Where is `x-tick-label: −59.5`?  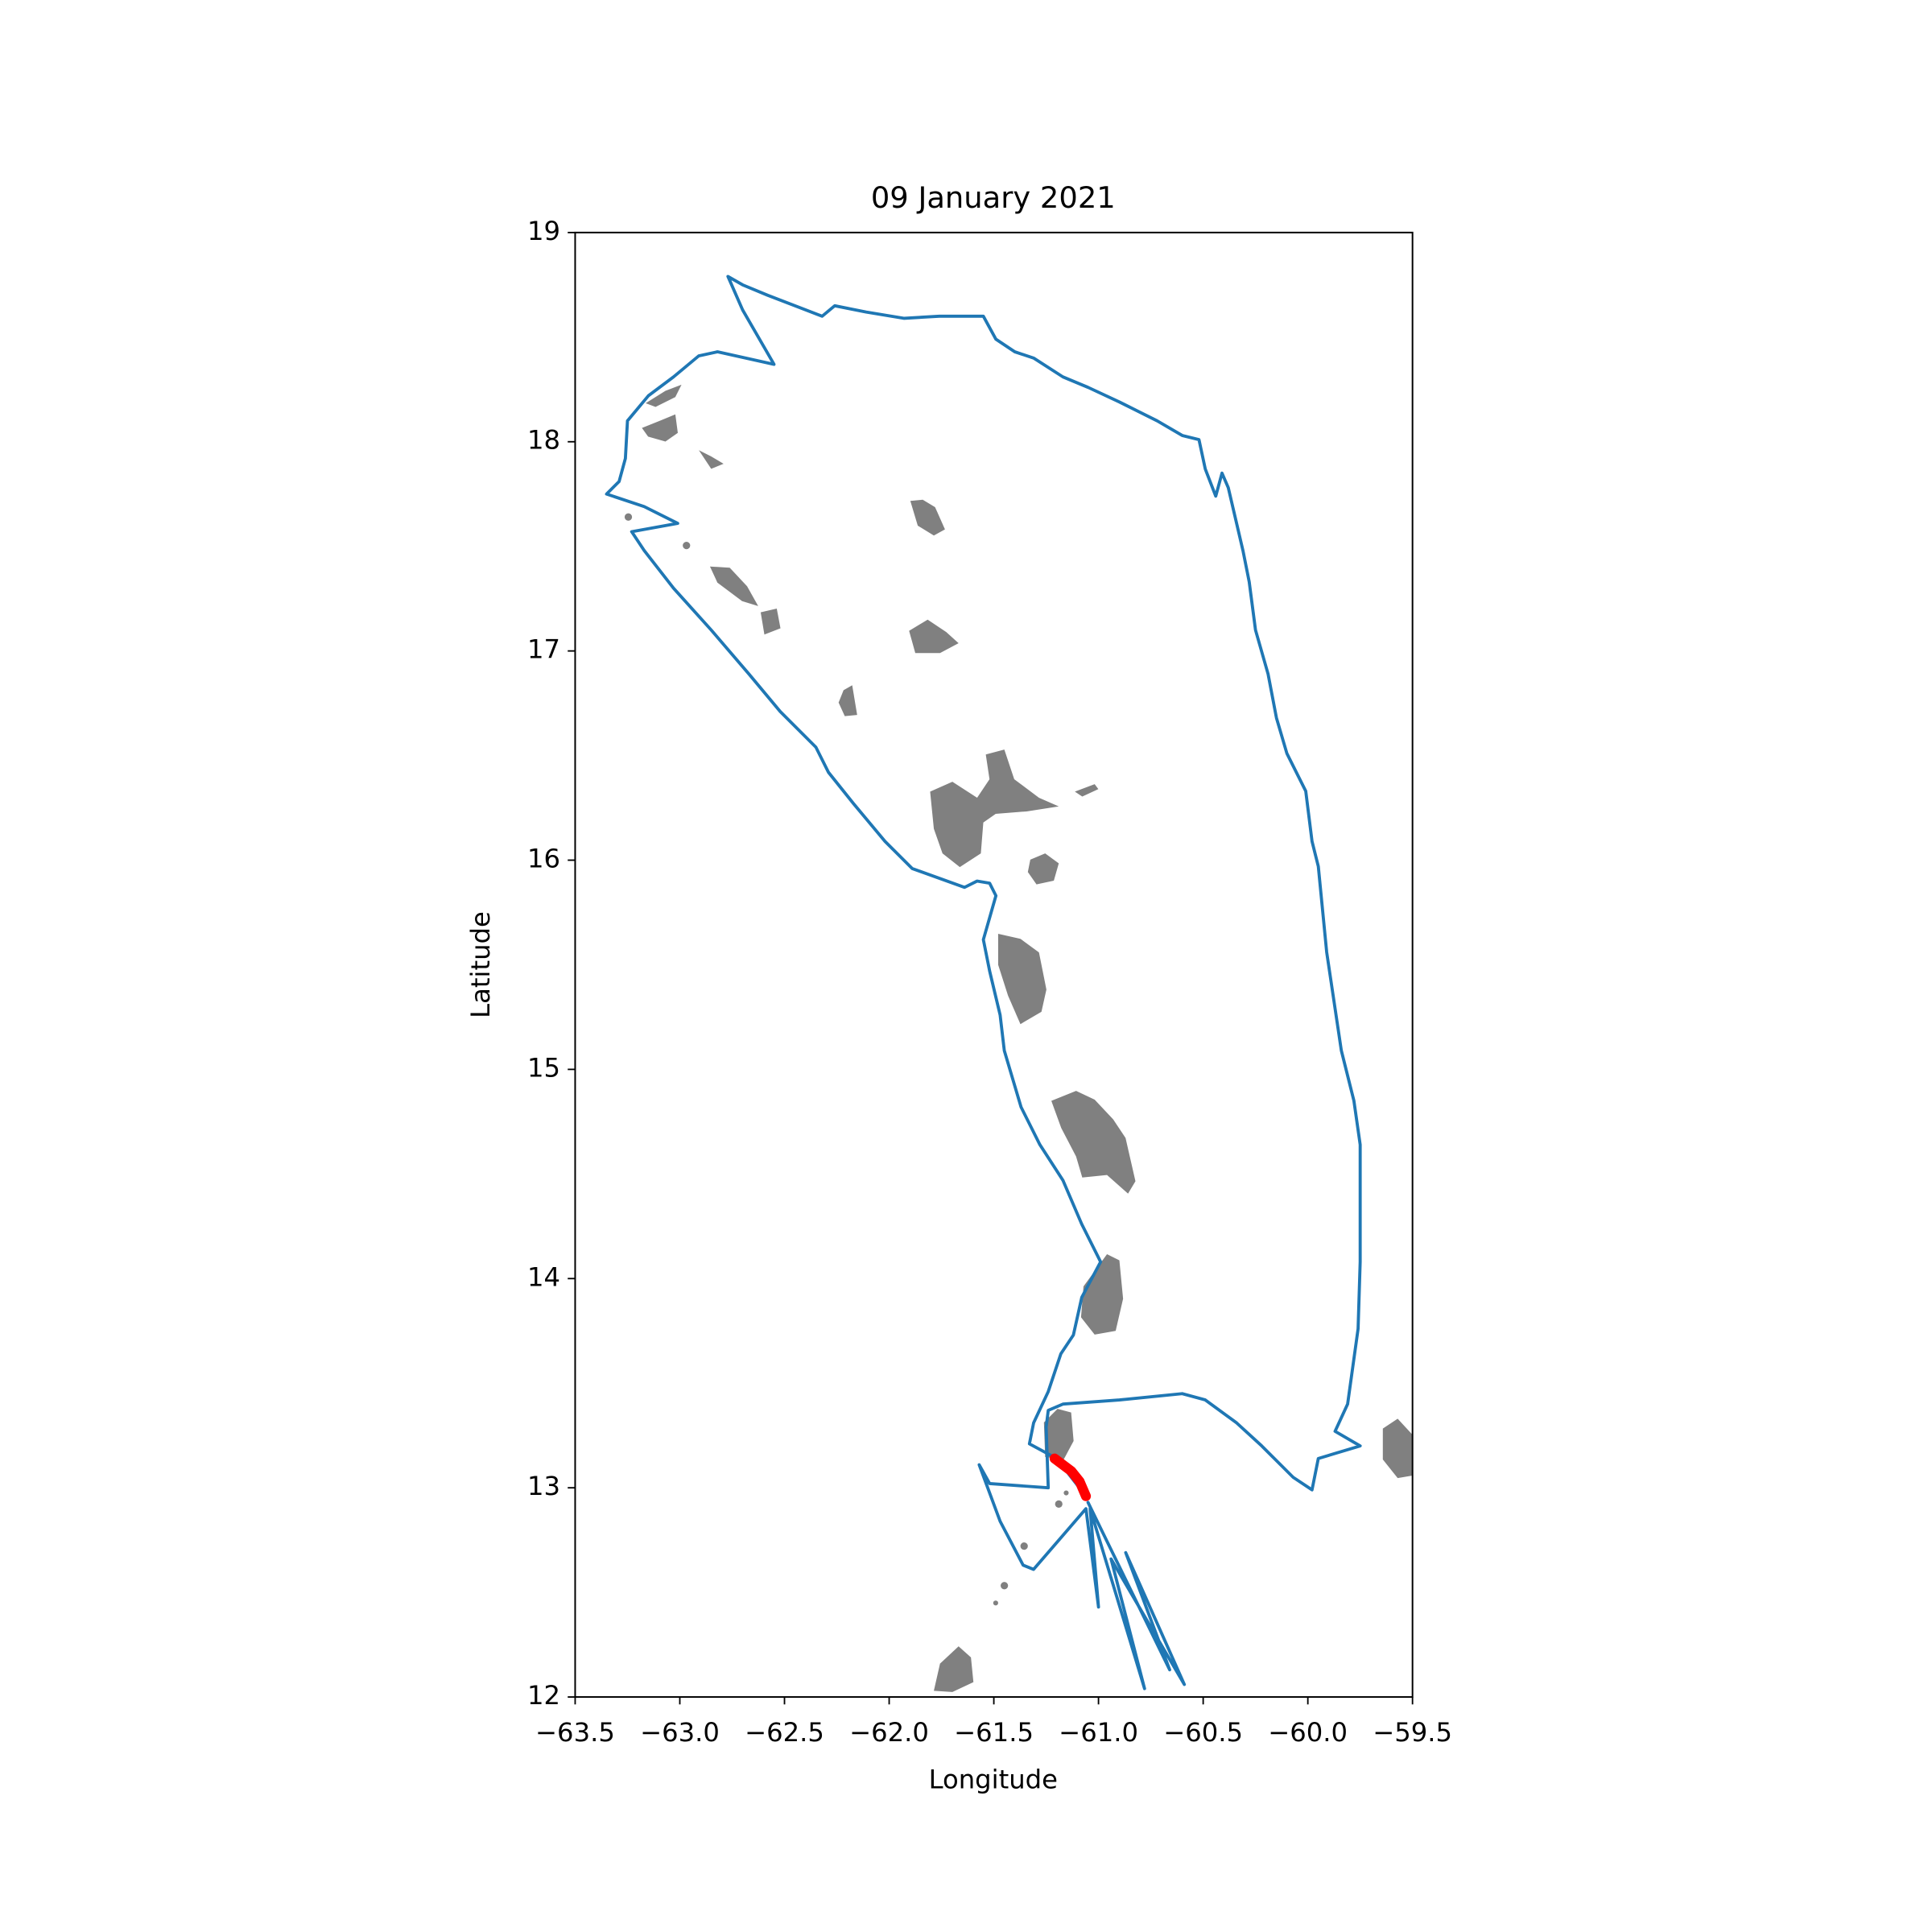 x-tick-label: −59.5 is located at coordinates (1412, 1732).